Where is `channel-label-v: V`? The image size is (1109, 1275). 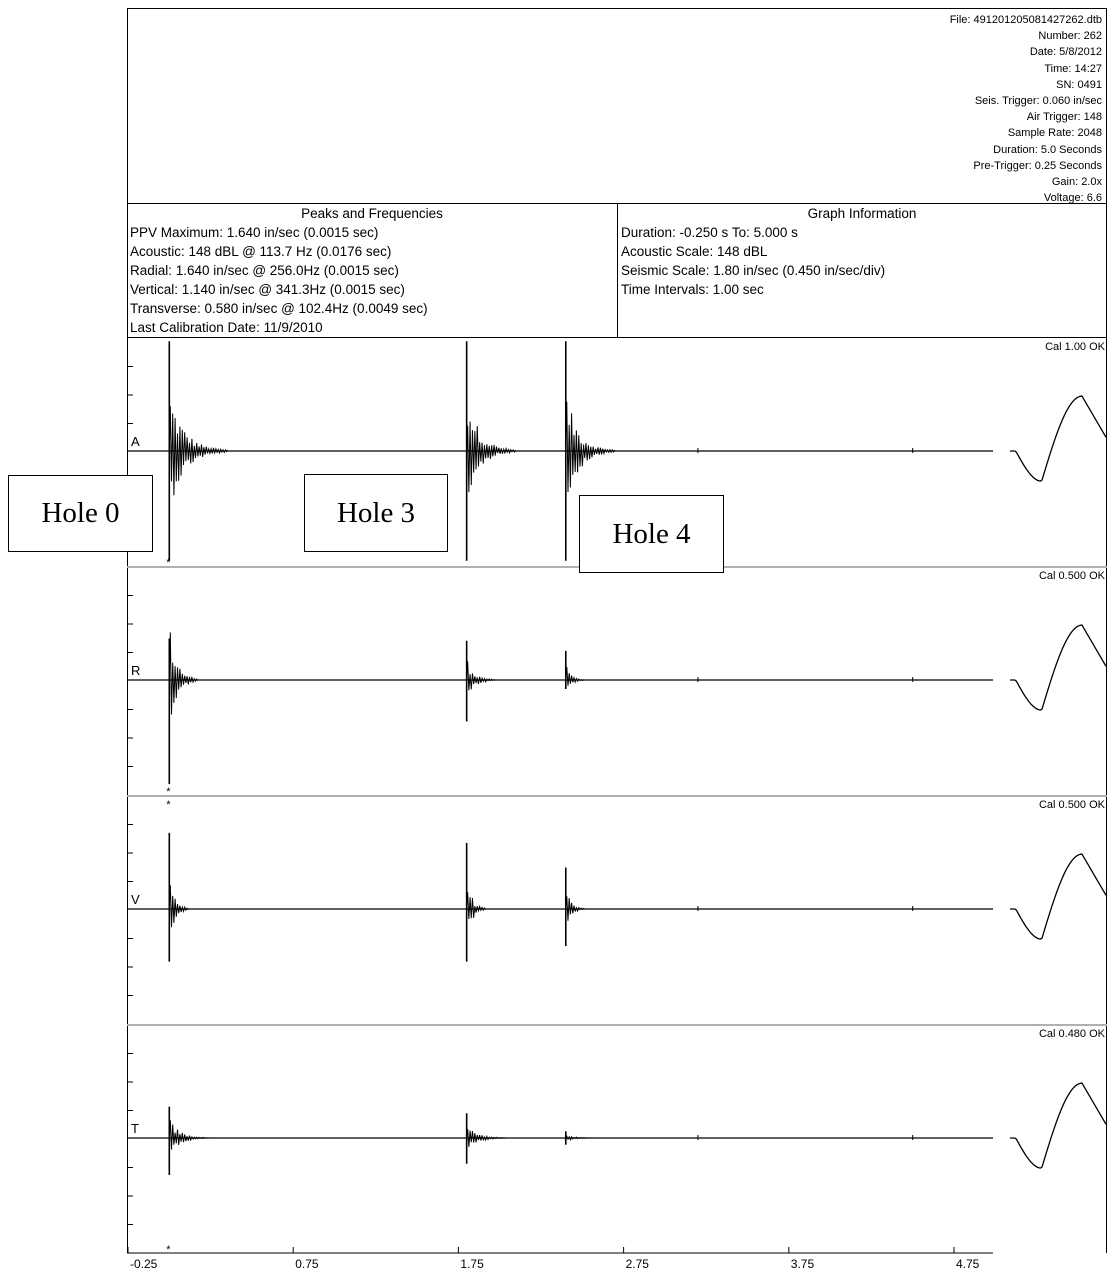
channel-label-v: V is located at coordinates (135, 899).